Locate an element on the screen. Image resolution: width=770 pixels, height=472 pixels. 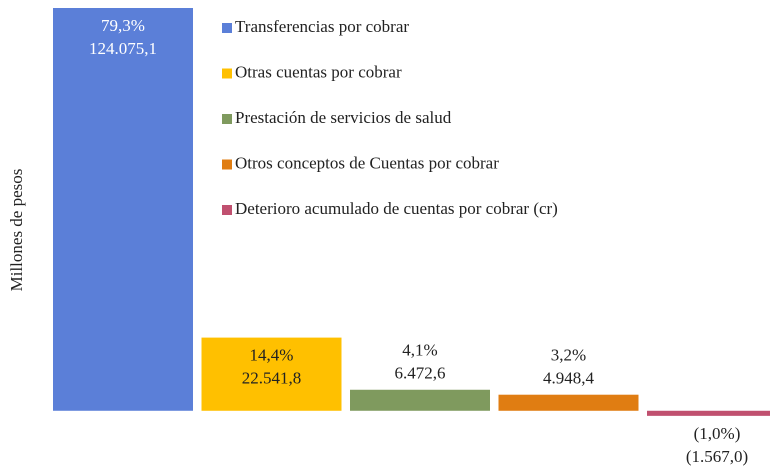
share-label: 14,4% is located at coordinates (272, 355).